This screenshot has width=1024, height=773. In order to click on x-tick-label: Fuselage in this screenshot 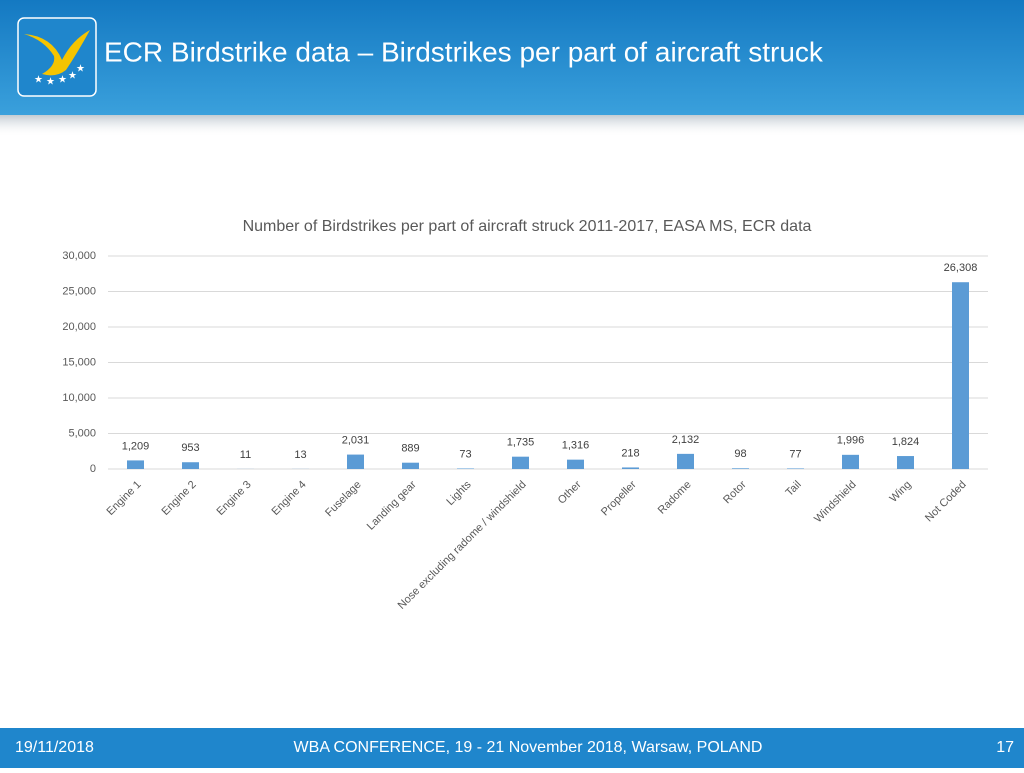, I will do `click(343, 499)`.